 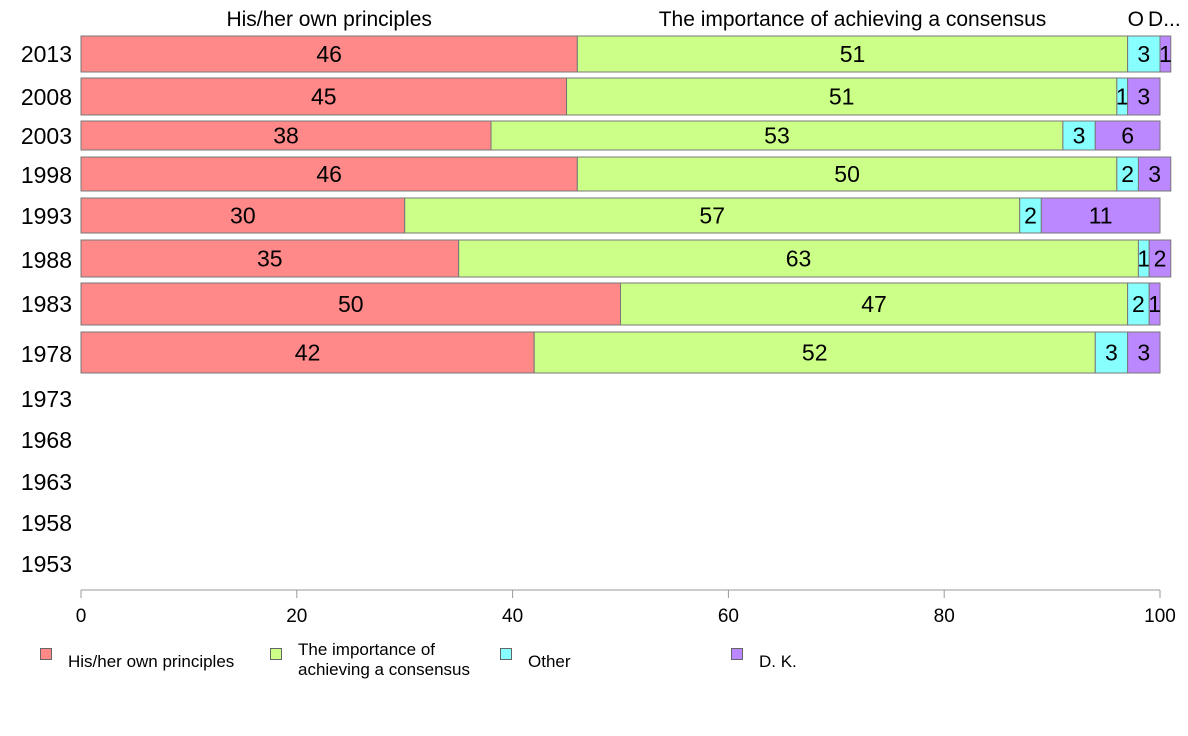 I want to click on data-label: 45, so click(x=324, y=97).